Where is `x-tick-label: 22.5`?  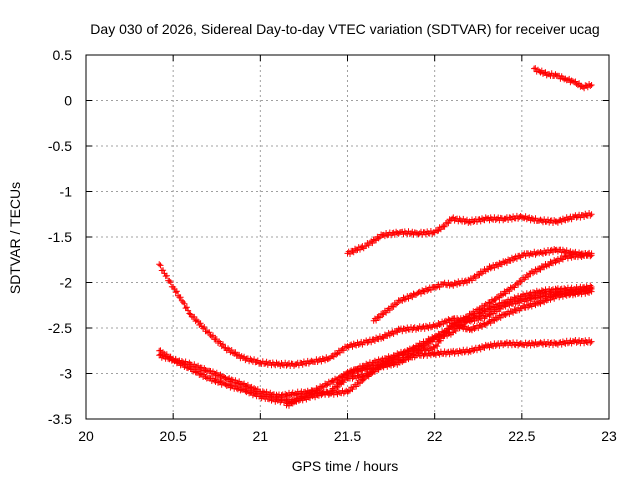
x-tick-label: 22.5 is located at coordinates (521, 436).